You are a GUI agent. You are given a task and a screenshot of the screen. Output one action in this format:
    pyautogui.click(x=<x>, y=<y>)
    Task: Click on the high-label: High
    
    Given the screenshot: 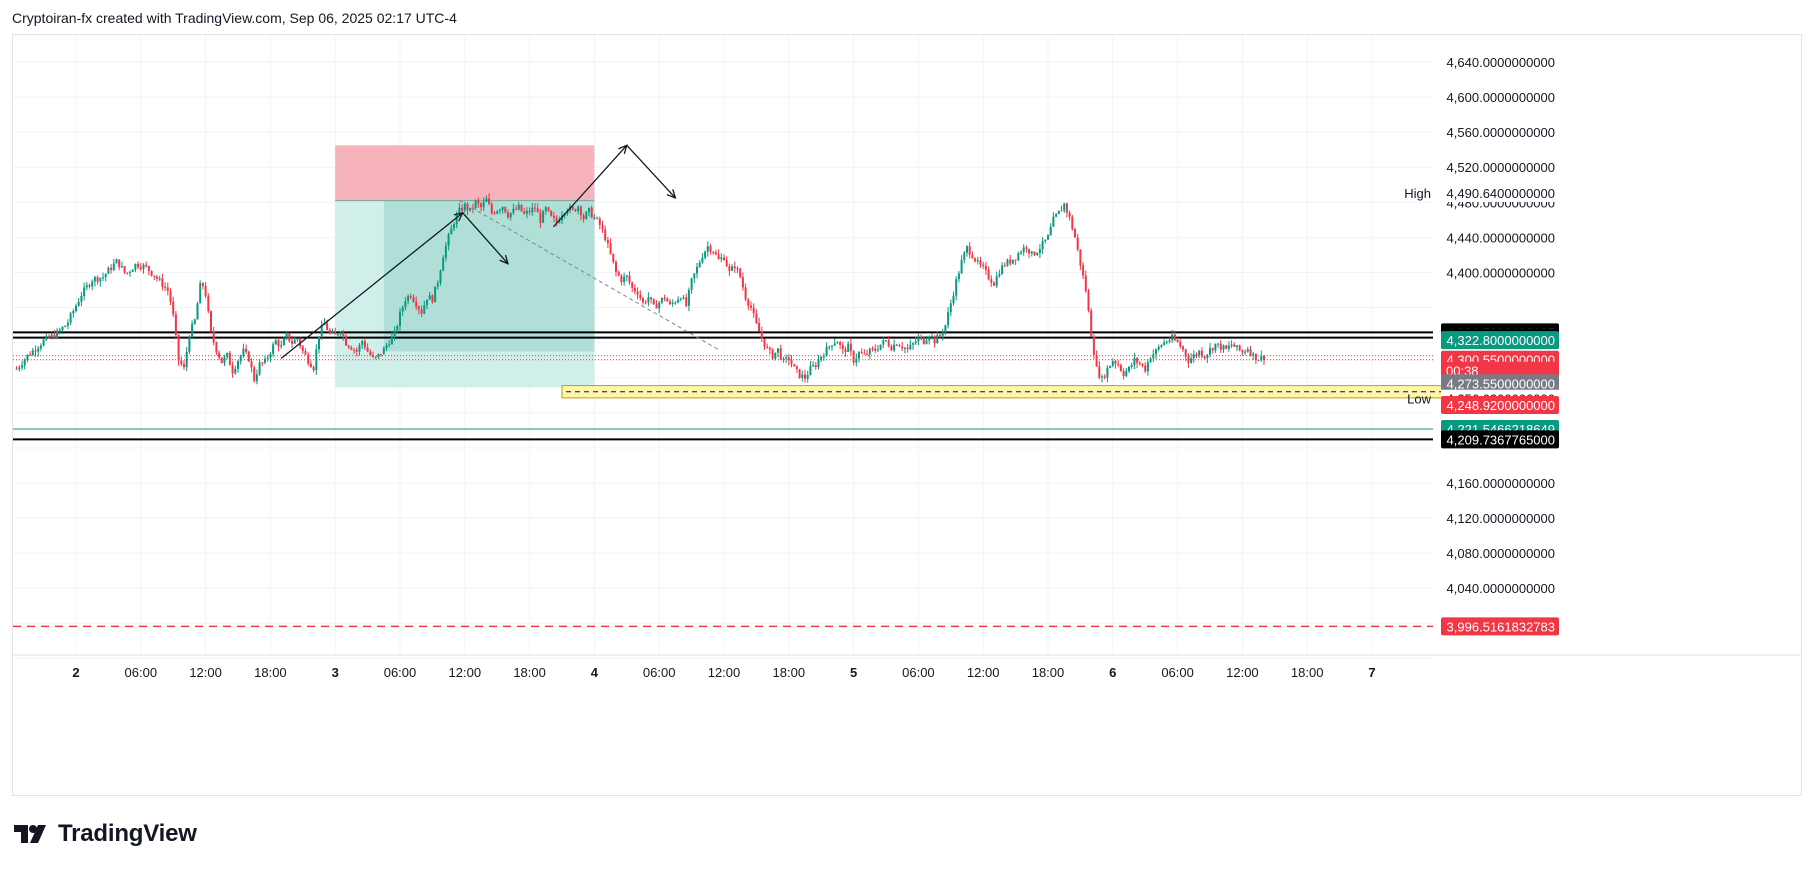 What is the action you would take?
    pyautogui.click(x=1417, y=193)
    